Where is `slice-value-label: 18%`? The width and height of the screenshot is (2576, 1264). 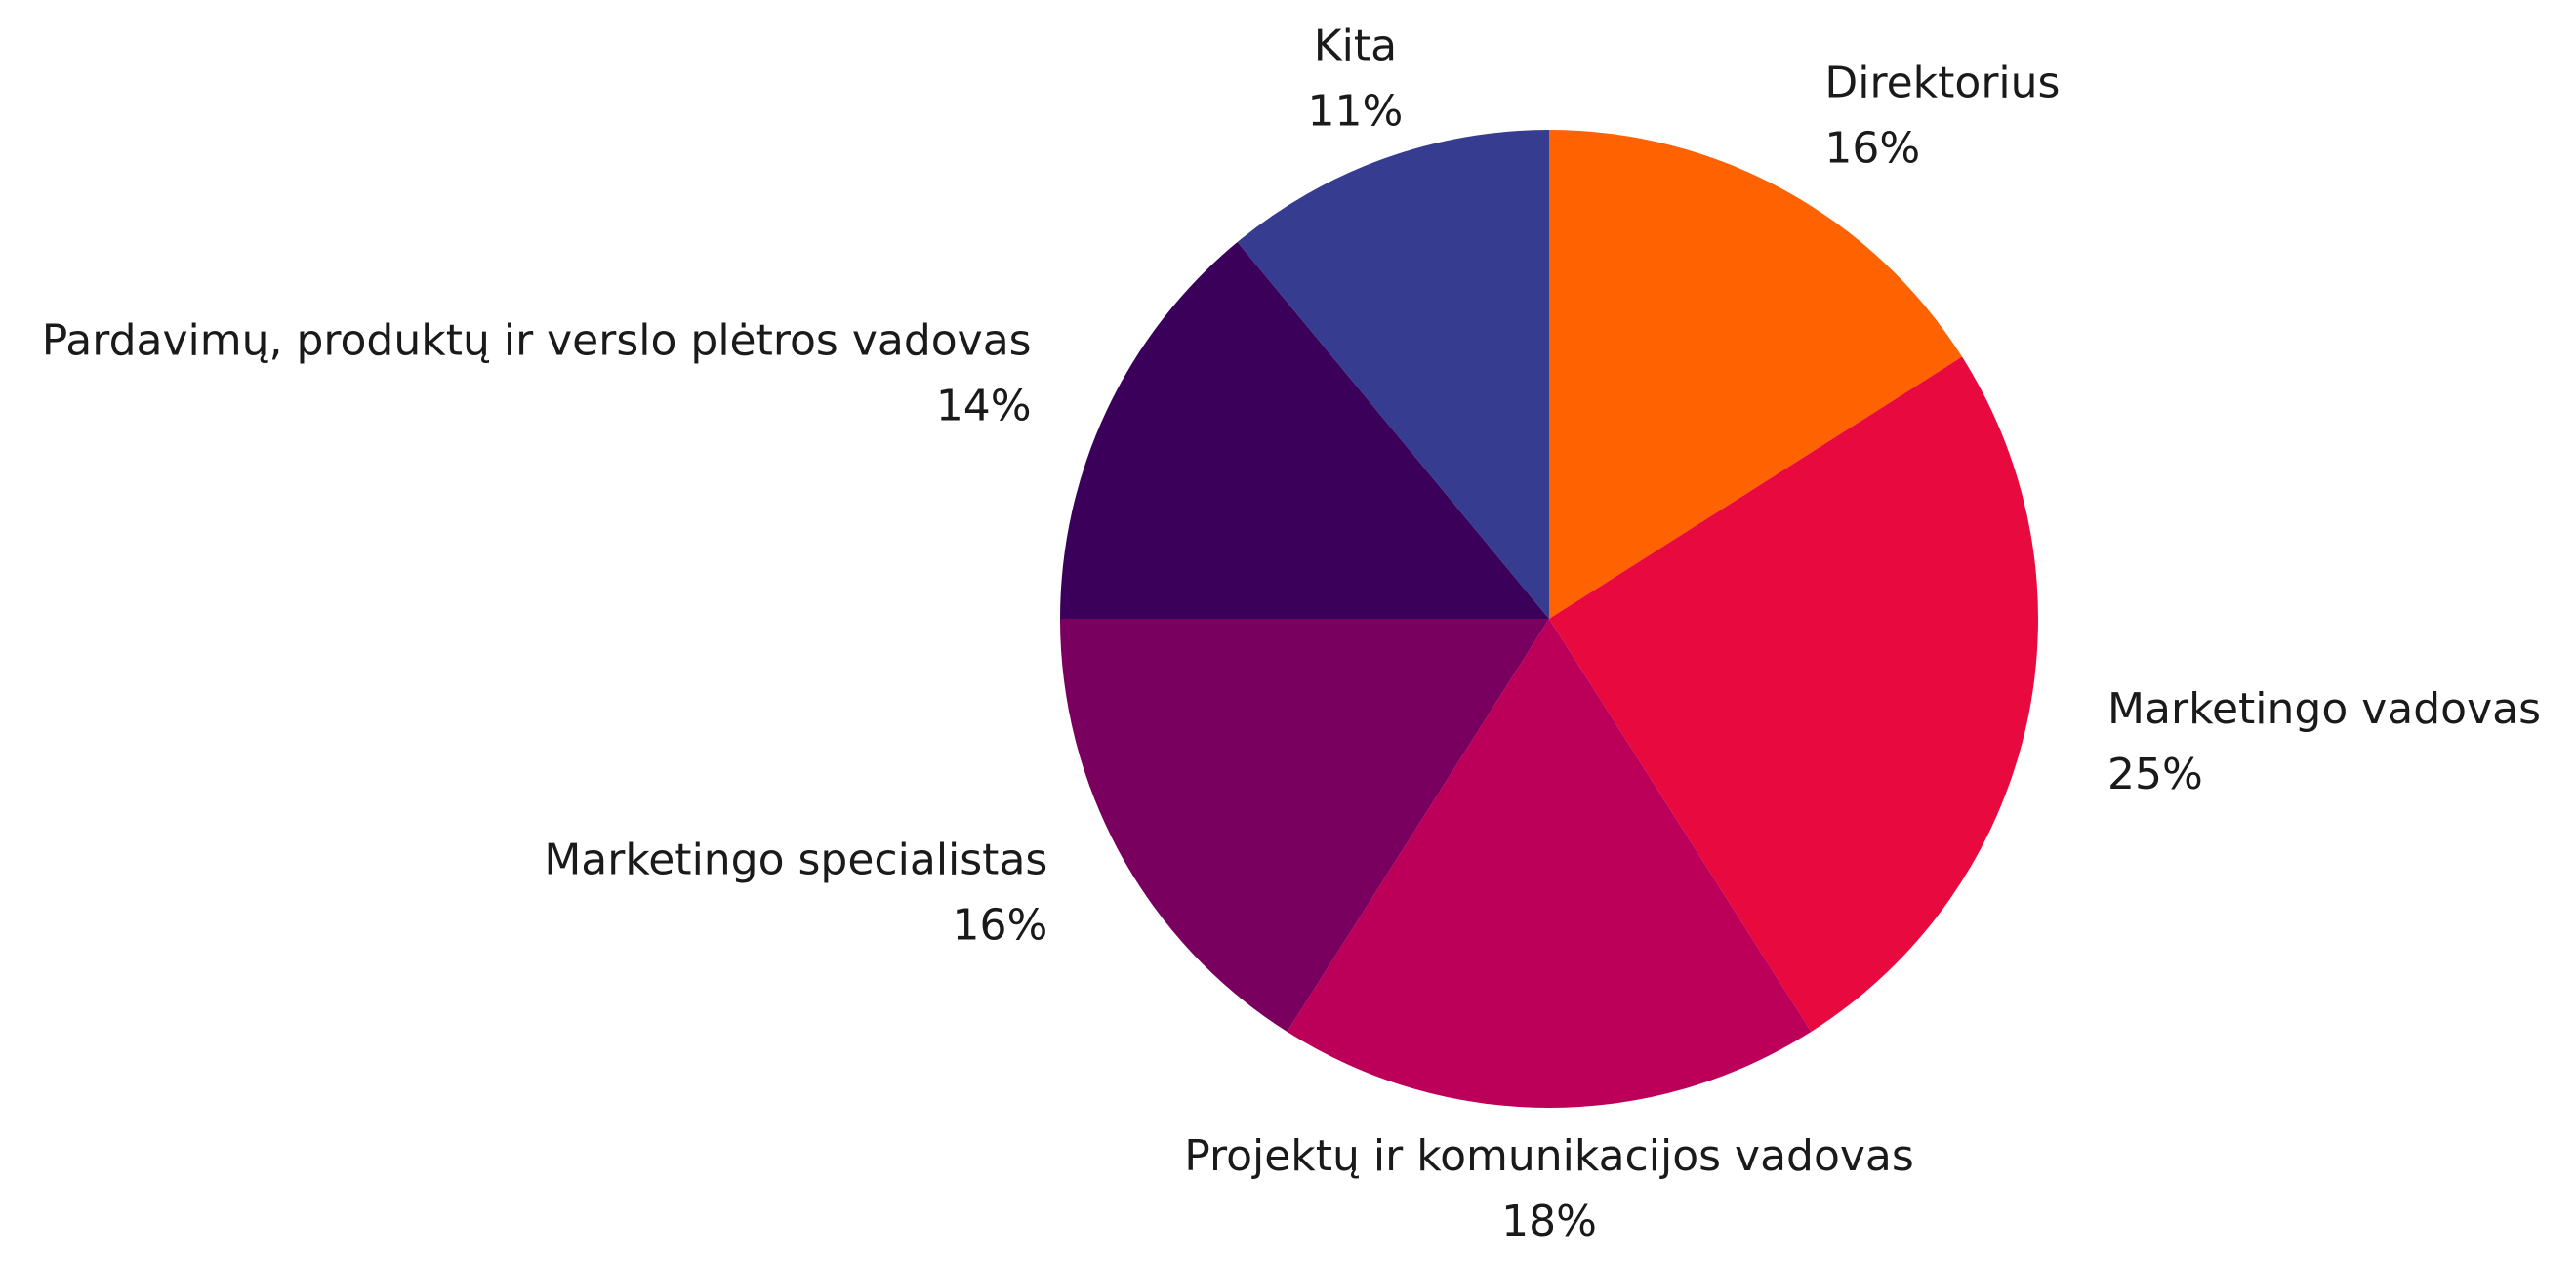 slice-value-label: 18% is located at coordinates (1549, 1221).